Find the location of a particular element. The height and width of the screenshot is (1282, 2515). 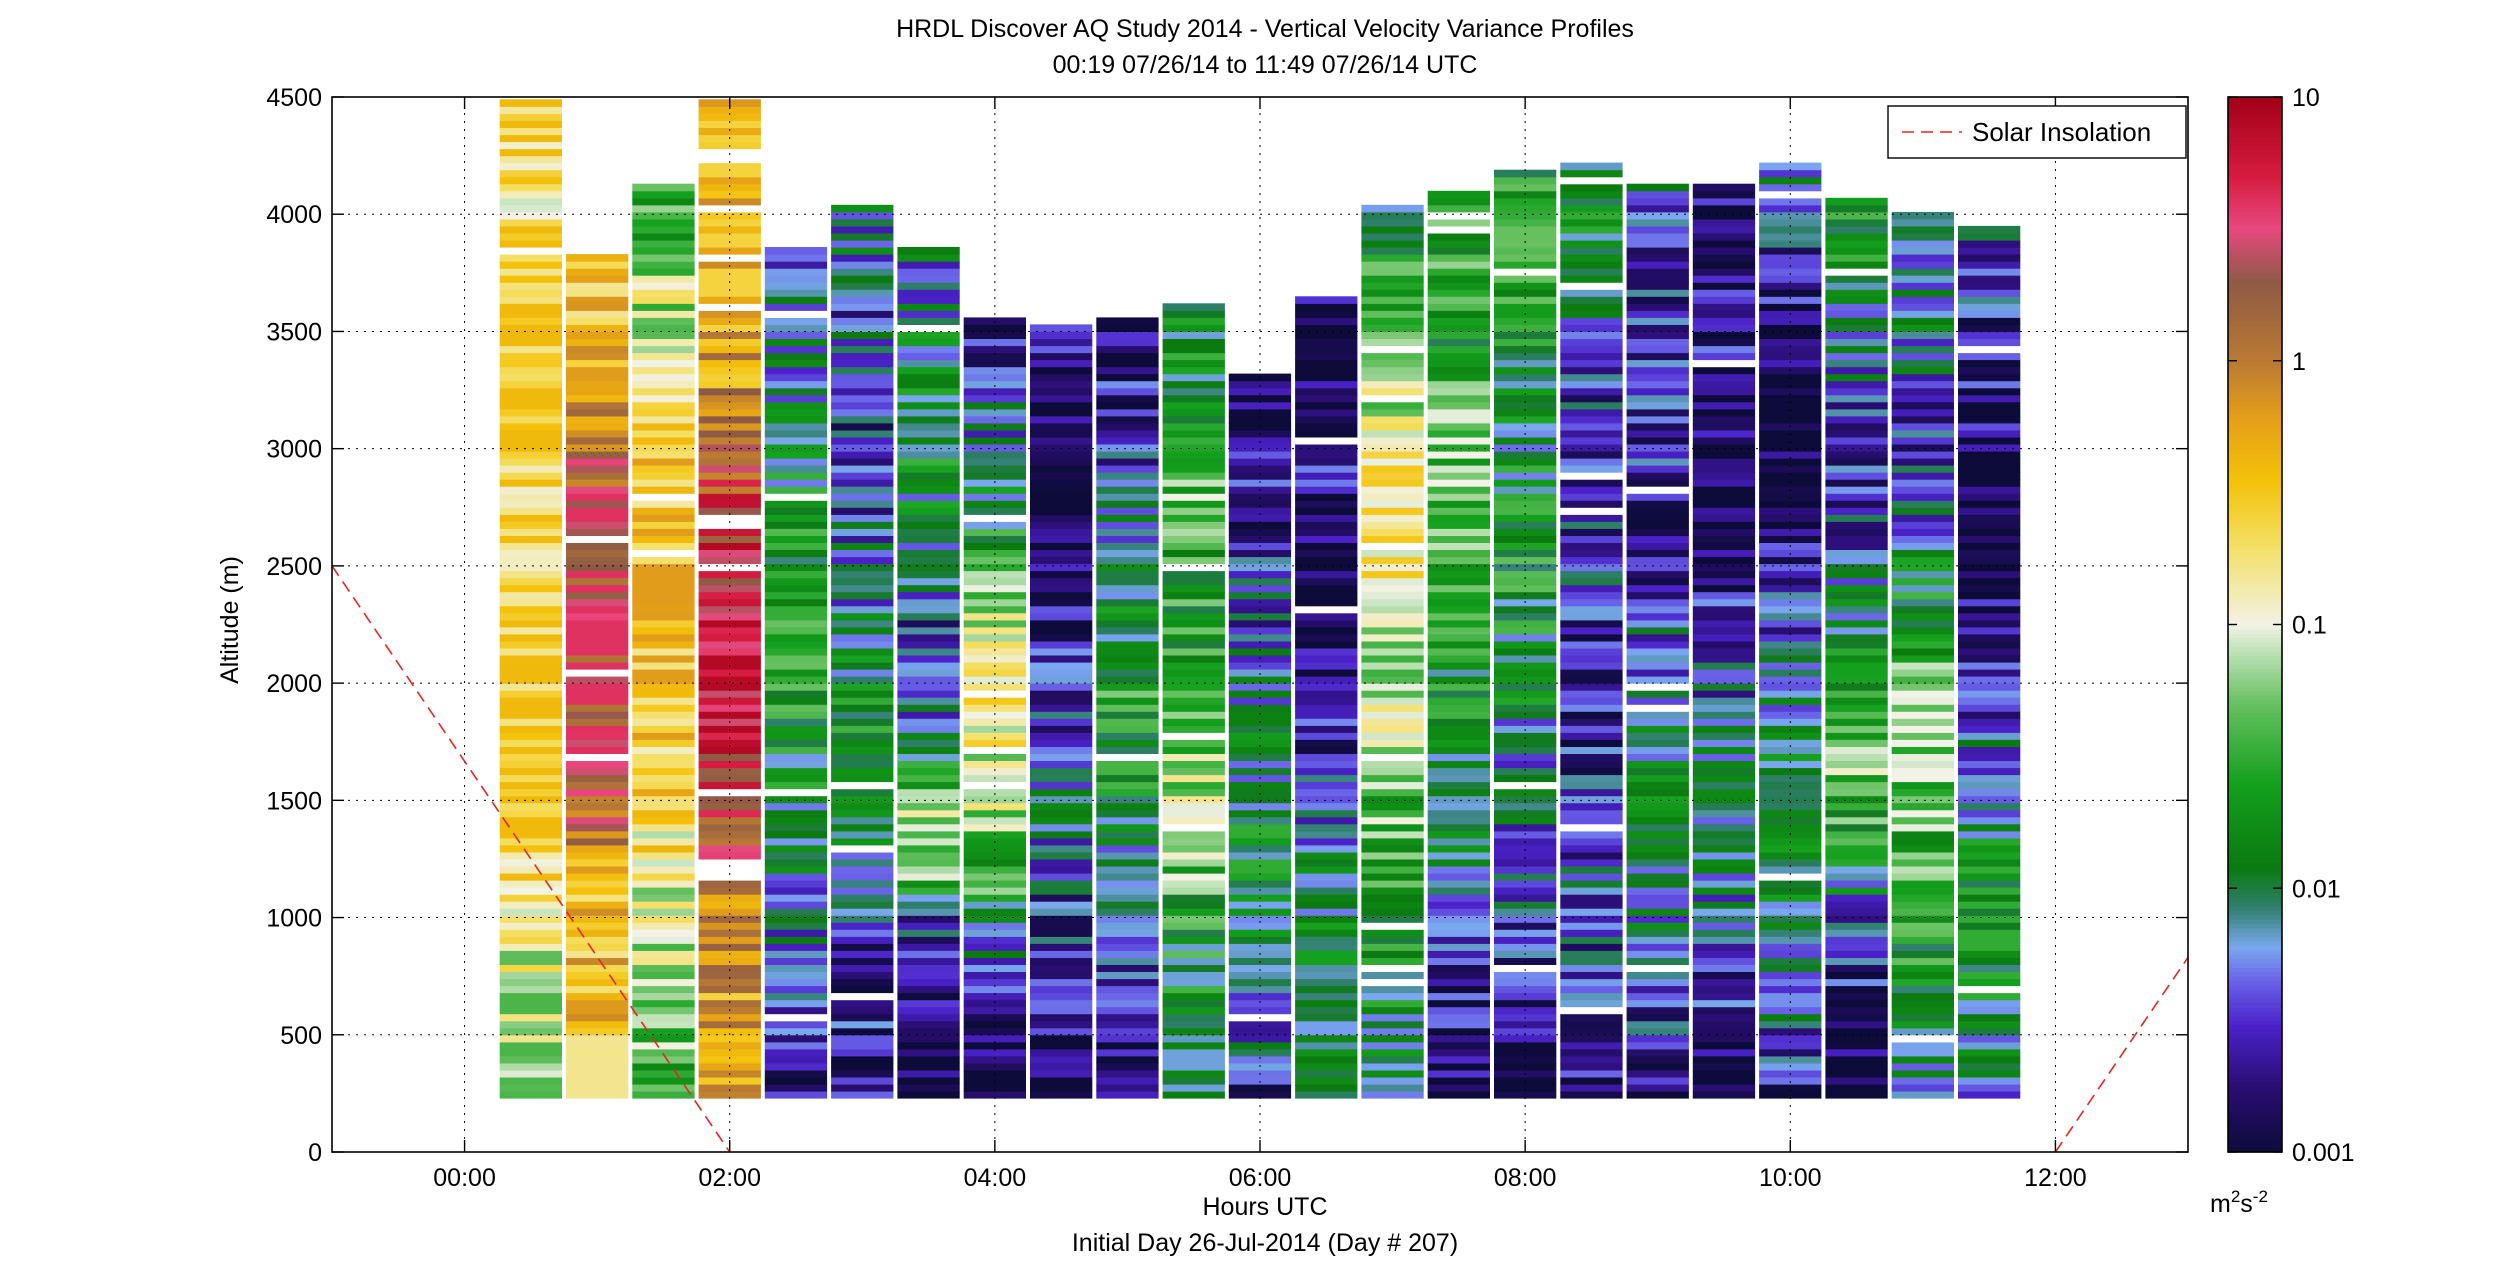

colorbar-unit-sup1: 2 is located at coordinates (2235, 1196).